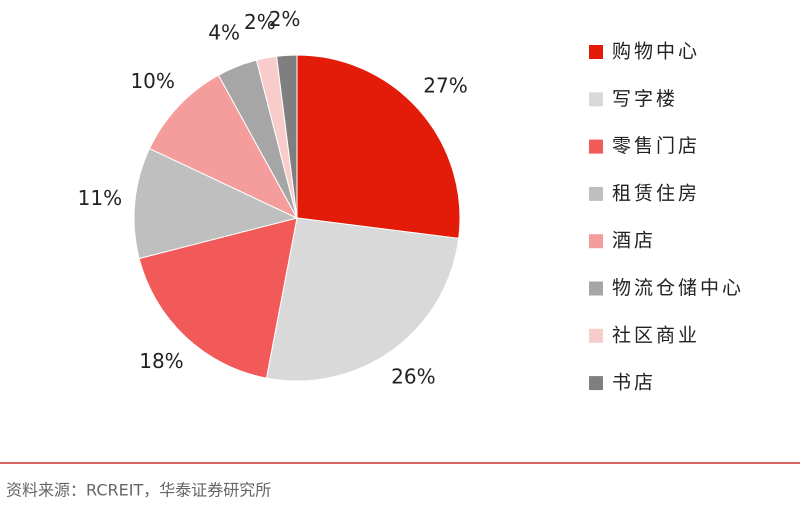  I want to click on data-label: 4%, so click(224, 32).